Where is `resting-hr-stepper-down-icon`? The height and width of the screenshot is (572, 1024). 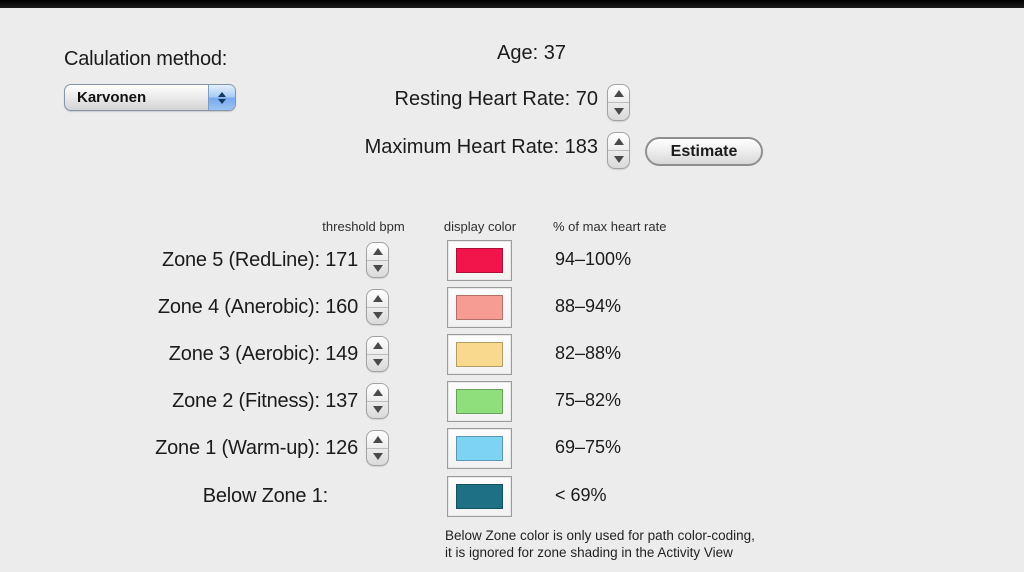
resting-hr-stepper-down-icon is located at coordinates (618, 111).